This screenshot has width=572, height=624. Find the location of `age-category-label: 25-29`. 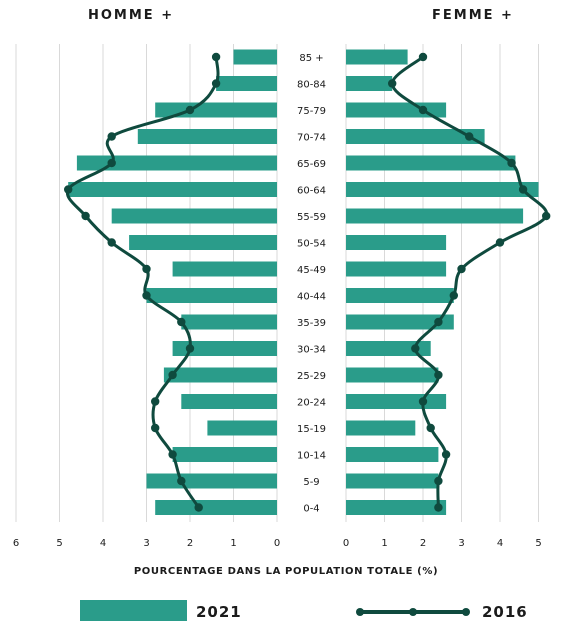

age-category-label: 25-29 is located at coordinates (311, 376).